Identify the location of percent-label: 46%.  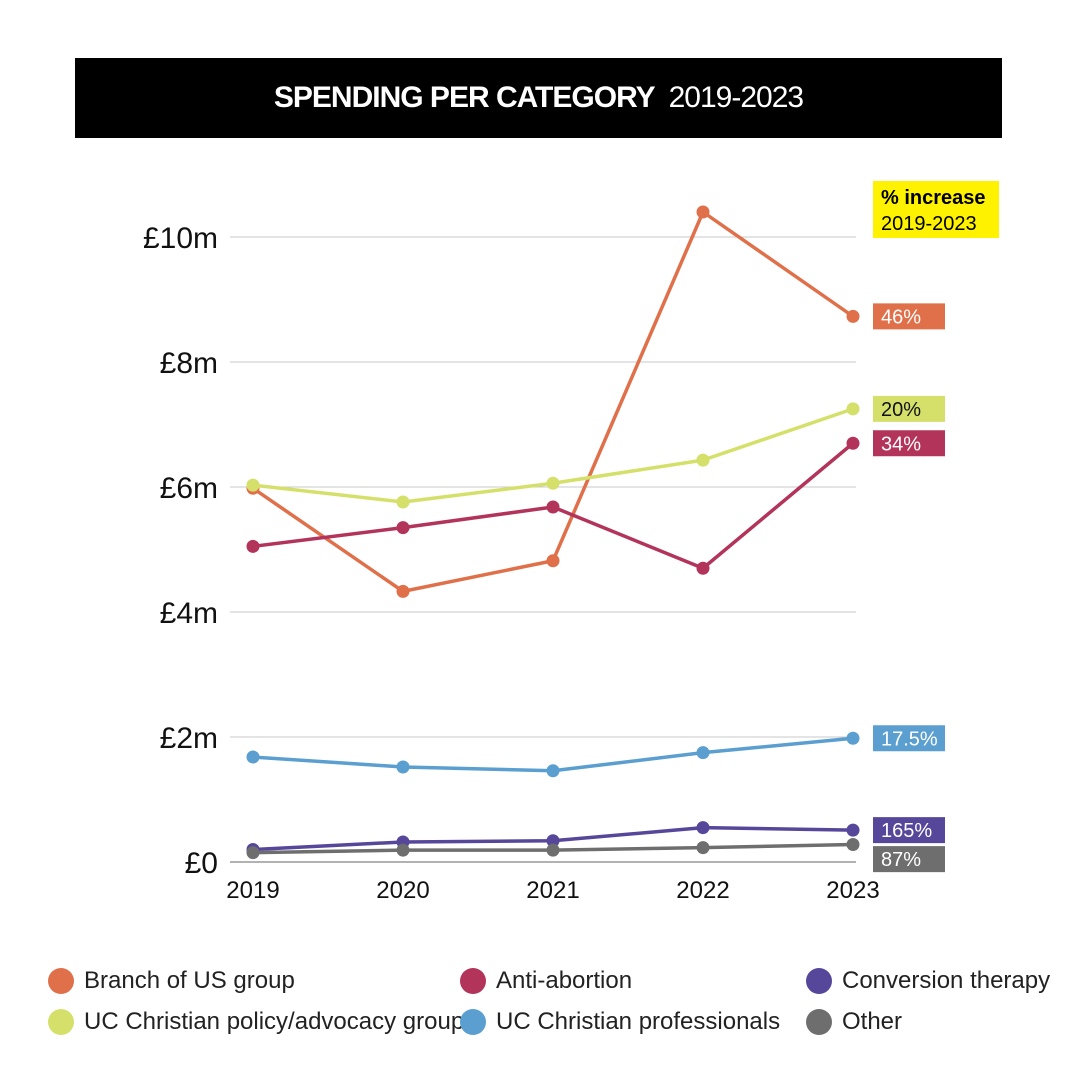
(901, 317).